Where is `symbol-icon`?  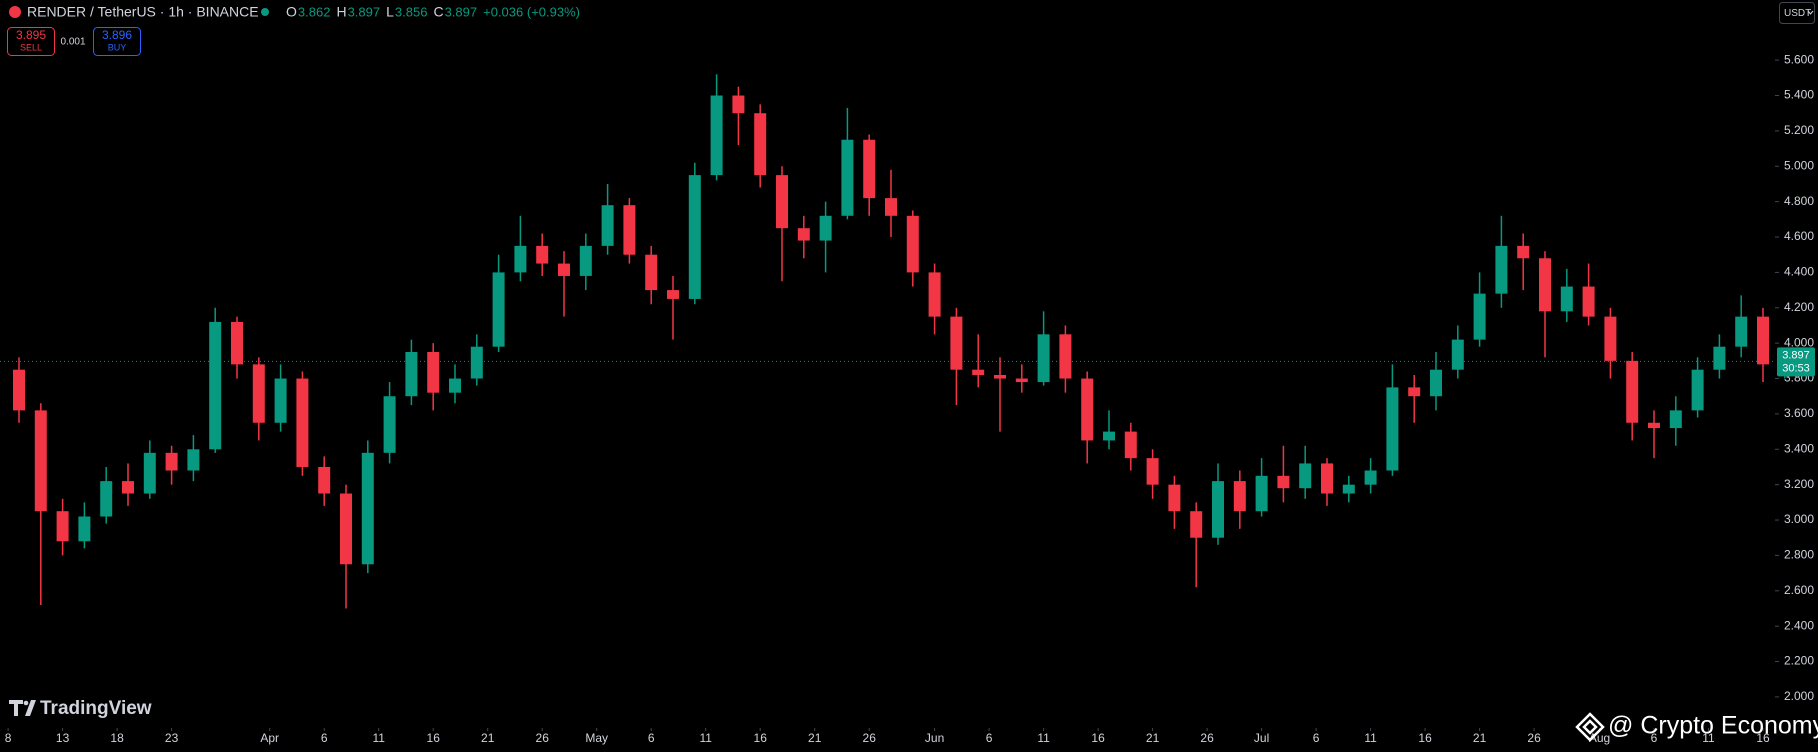
symbol-icon is located at coordinates (15, 12).